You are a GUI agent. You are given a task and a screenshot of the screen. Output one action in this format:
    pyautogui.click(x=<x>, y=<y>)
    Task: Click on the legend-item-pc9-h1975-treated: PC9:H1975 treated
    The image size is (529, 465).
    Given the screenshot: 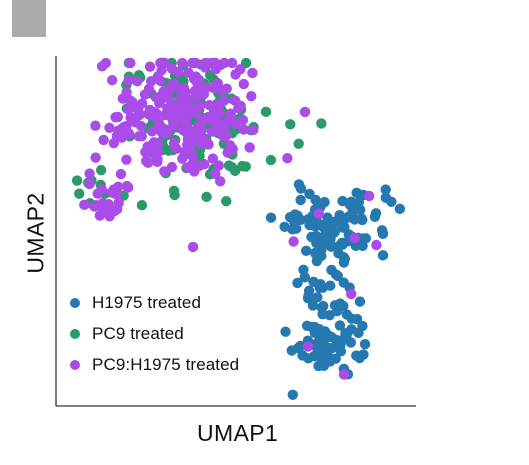 What is the action you would take?
    pyautogui.click(x=180, y=364)
    